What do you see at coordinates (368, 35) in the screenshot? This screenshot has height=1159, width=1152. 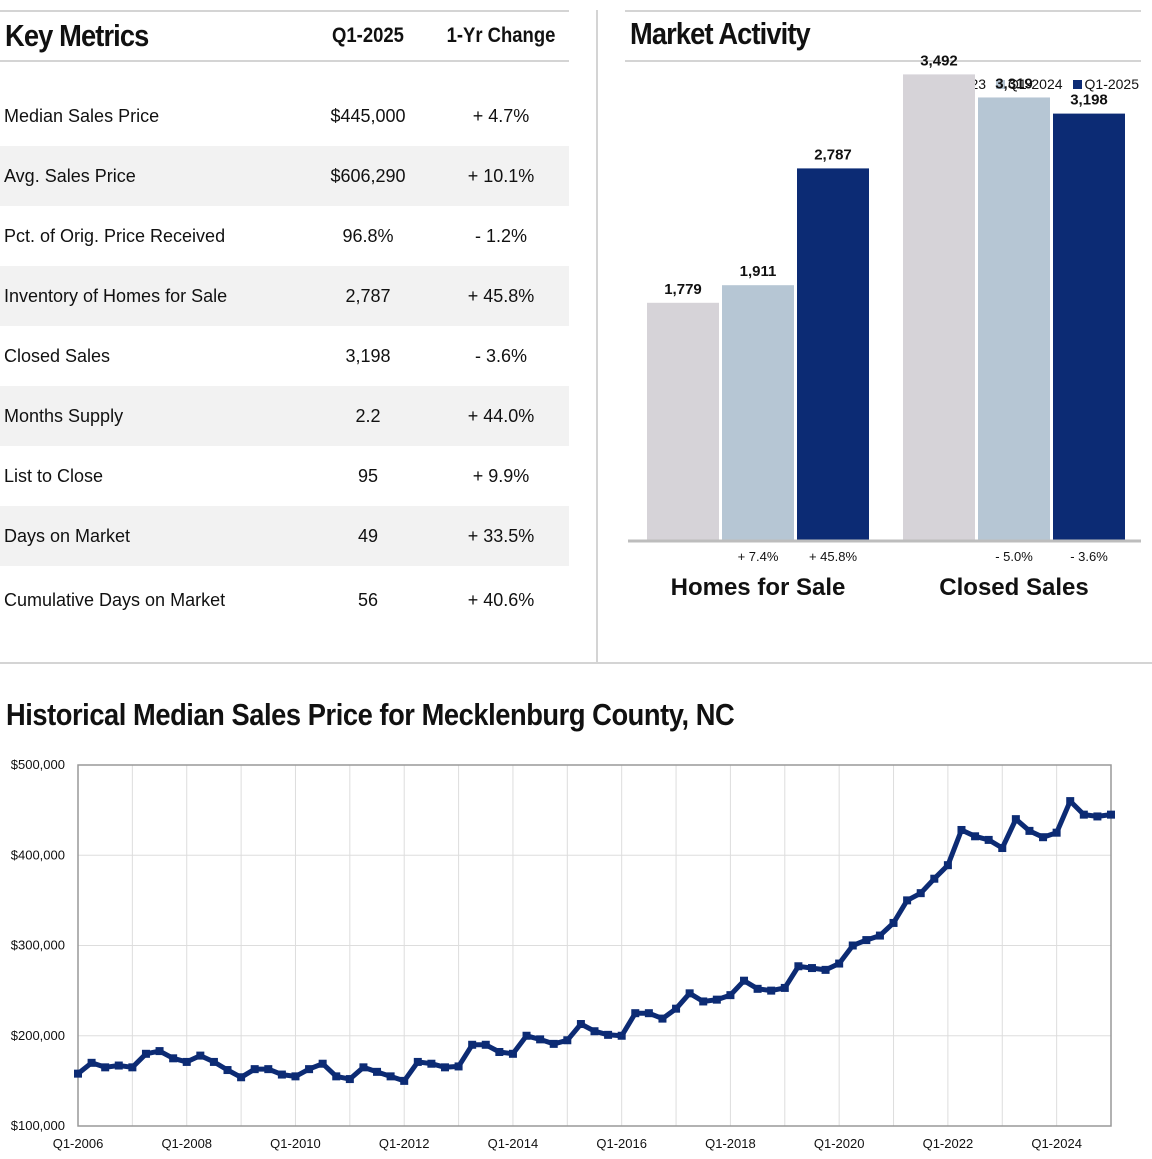 I see `column-header-period: Q1-2025` at bounding box center [368, 35].